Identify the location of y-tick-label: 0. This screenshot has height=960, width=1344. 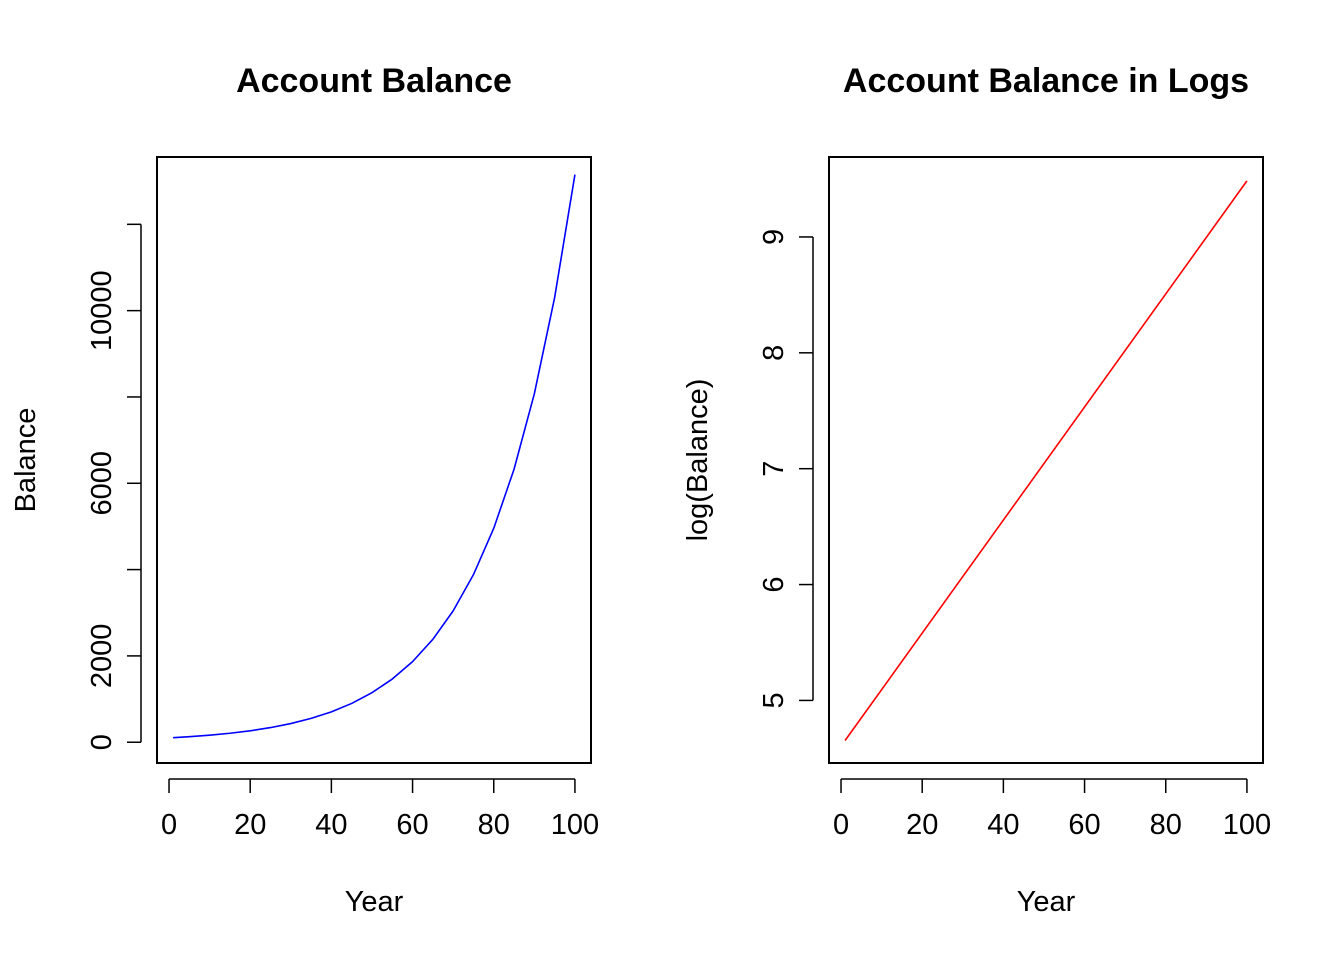
(102, 742).